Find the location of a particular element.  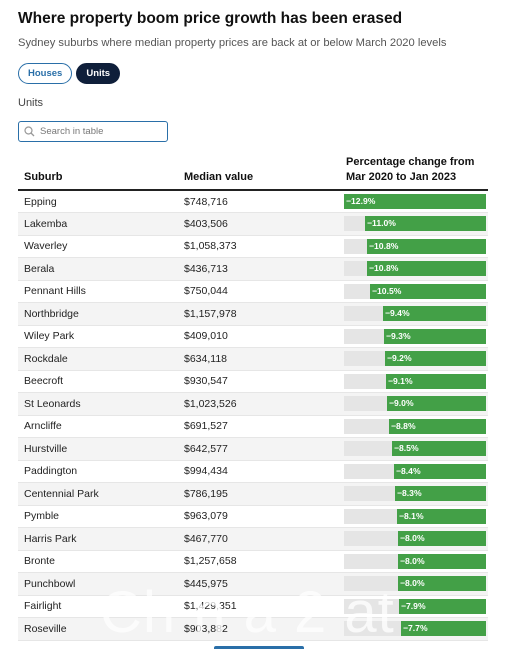

cell-median-value: $930,547 is located at coordinates (206, 381).